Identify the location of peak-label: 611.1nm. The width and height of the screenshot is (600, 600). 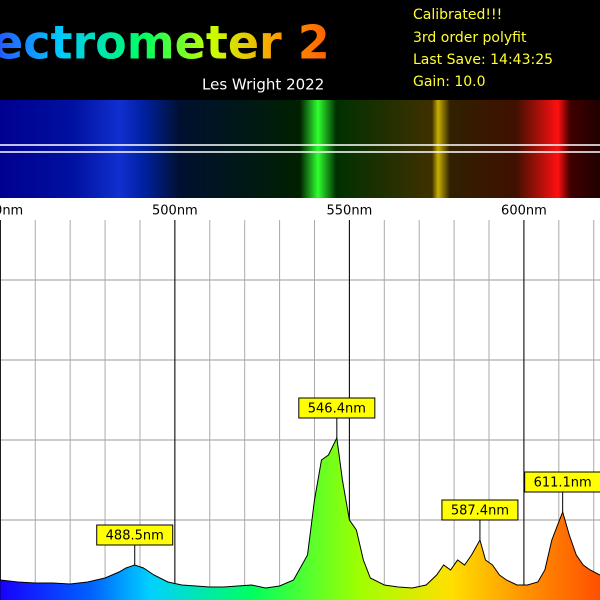
(563, 483).